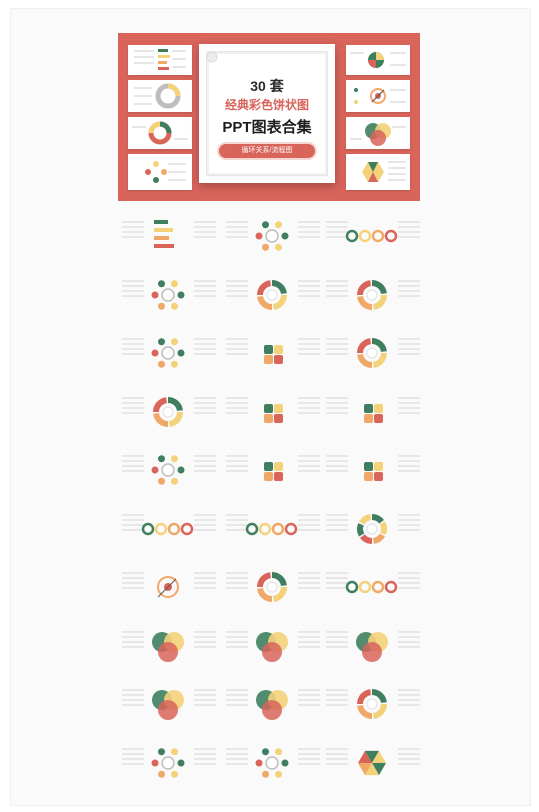 The height and width of the screenshot is (812, 539). What do you see at coordinates (160, 96) in the screenshot?
I see `thumbnail-ring` at bounding box center [160, 96].